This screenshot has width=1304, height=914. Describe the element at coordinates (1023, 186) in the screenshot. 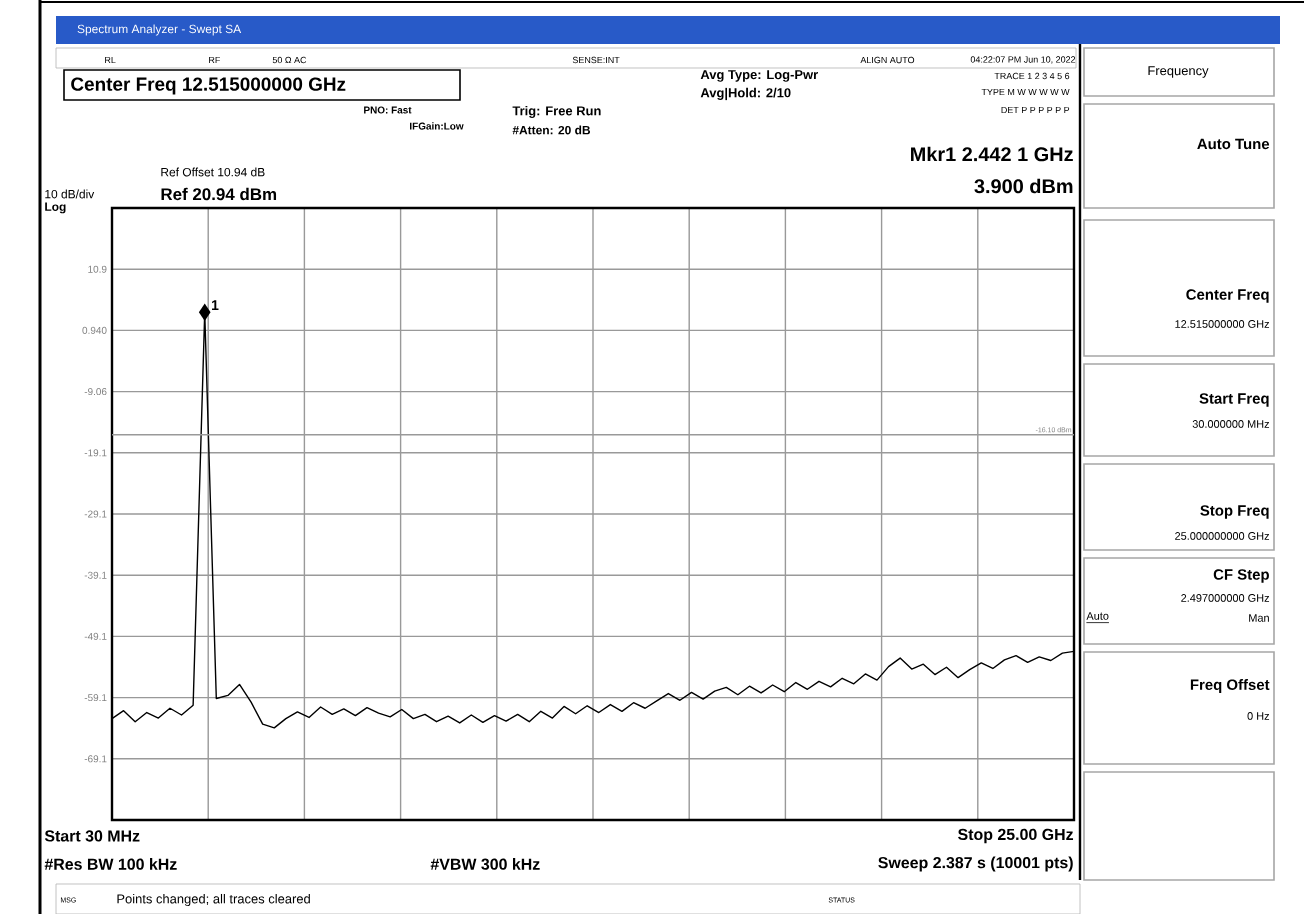

I see `text: 3.900 dBm` at that location.